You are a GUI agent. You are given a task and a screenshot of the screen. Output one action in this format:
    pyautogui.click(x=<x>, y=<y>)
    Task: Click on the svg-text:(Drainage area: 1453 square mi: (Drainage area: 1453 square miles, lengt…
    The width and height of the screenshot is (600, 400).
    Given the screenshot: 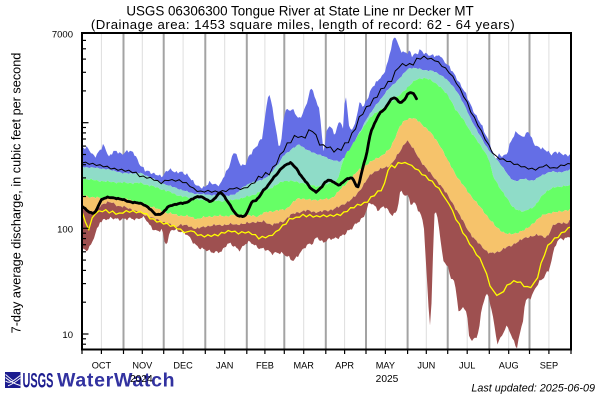 What is the action you would take?
    pyautogui.click(x=303, y=24)
    